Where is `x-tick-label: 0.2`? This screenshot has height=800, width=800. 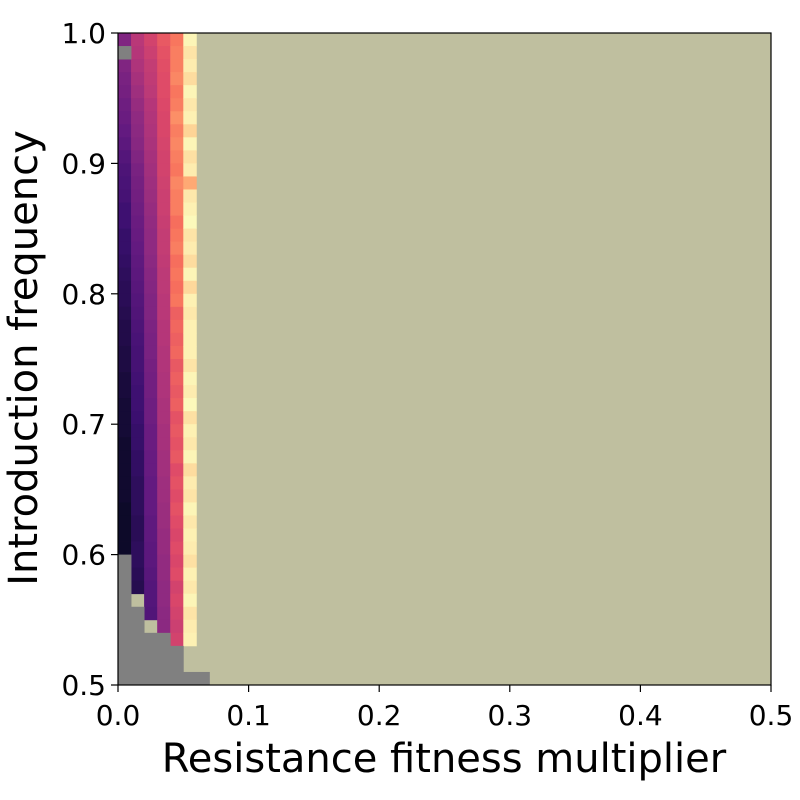
x-tick-label: 0.2 is located at coordinates (379, 715).